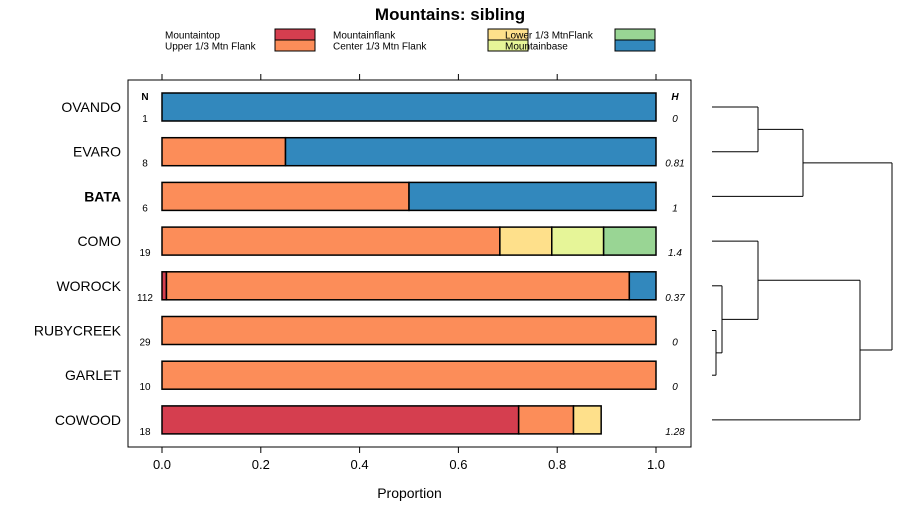  What do you see at coordinates (380, 47) in the screenshot?
I see `legend-label-3: Center 1/3 Mtn Flank` at bounding box center [380, 47].